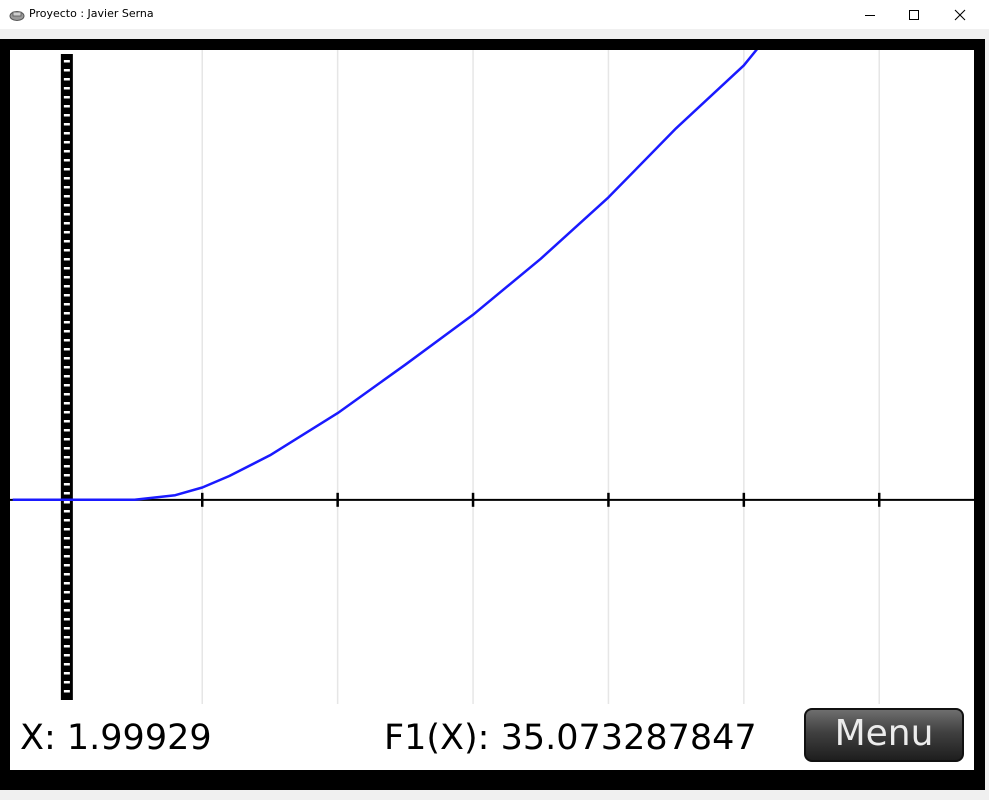  Describe the element at coordinates (17, 14) in the screenshot. I see `device-icon` at that location.